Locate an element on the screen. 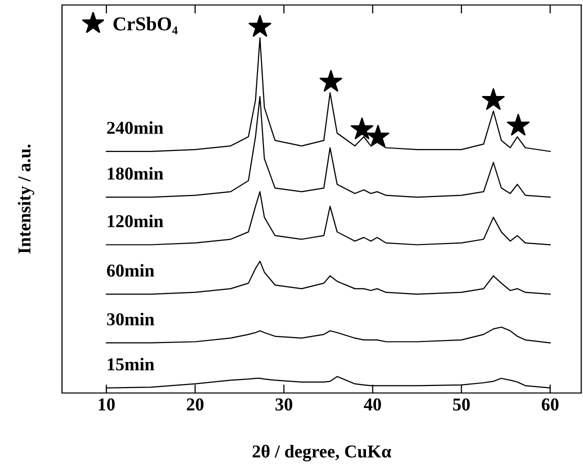 This screenshot has width=583, height=467. series-label: 30min is located at coordinates (130, 319).